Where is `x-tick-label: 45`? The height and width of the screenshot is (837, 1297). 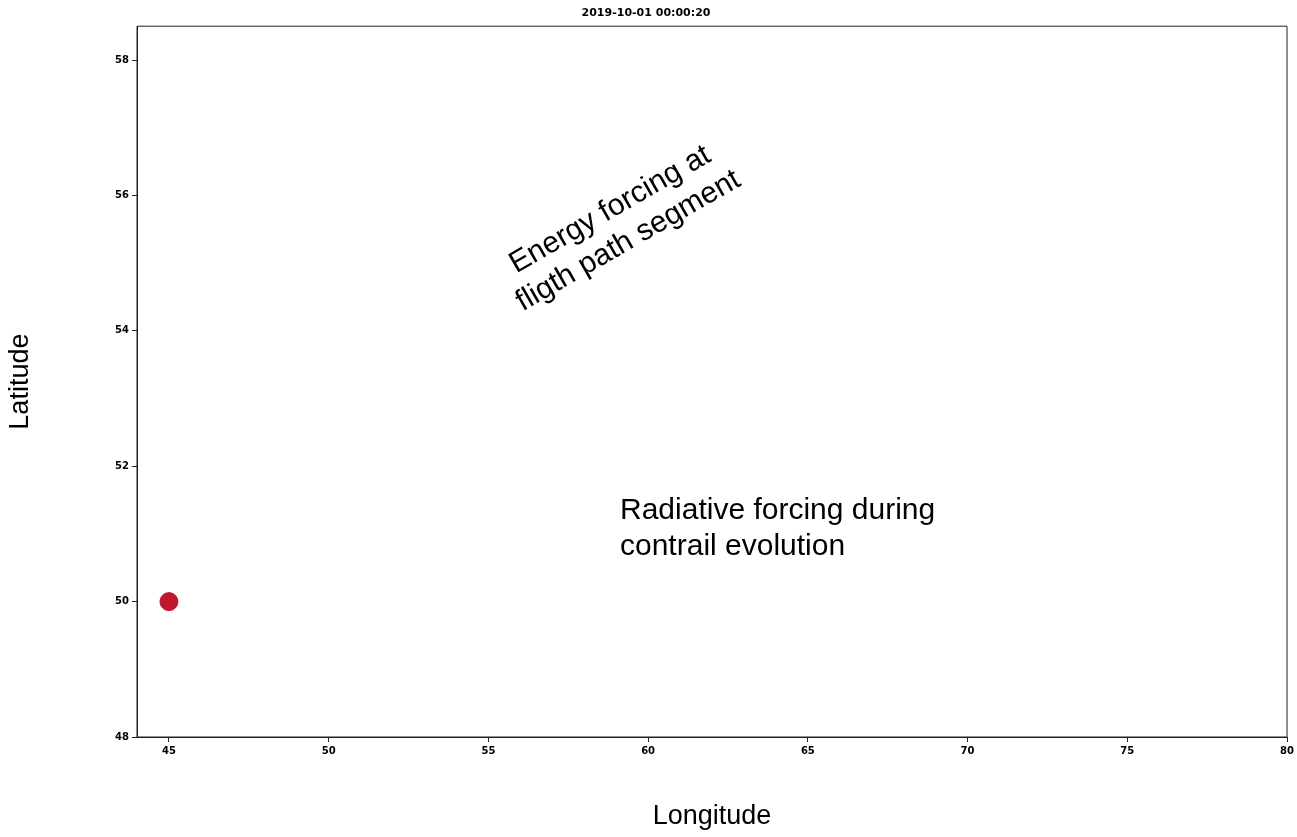 x-tick-label: 45 is located at coordinates (168, 750).